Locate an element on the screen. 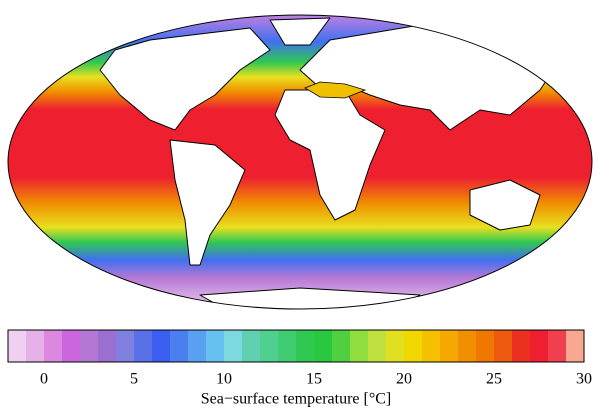  greenland is located at coordinates (300, 31).